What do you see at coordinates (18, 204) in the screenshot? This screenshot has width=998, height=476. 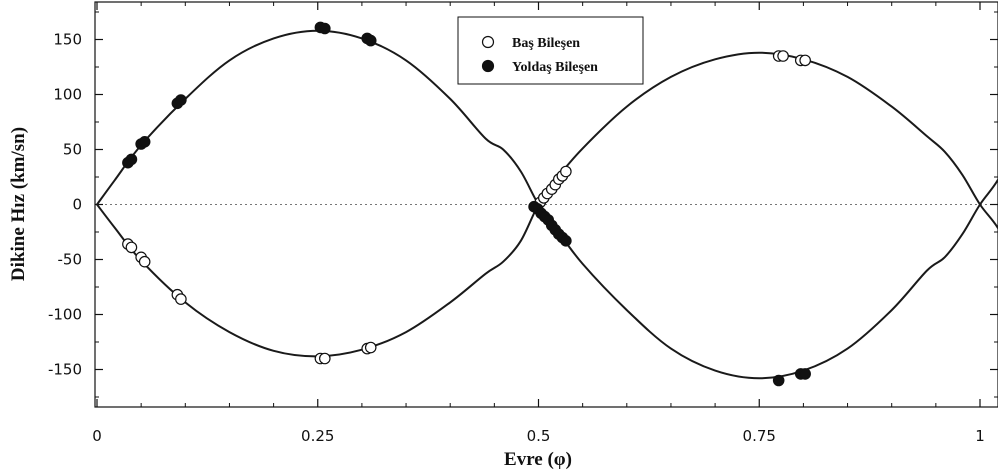 I see `y-axis-label: Dikine Hız (km/sn)` at bounding box center [18, 204].